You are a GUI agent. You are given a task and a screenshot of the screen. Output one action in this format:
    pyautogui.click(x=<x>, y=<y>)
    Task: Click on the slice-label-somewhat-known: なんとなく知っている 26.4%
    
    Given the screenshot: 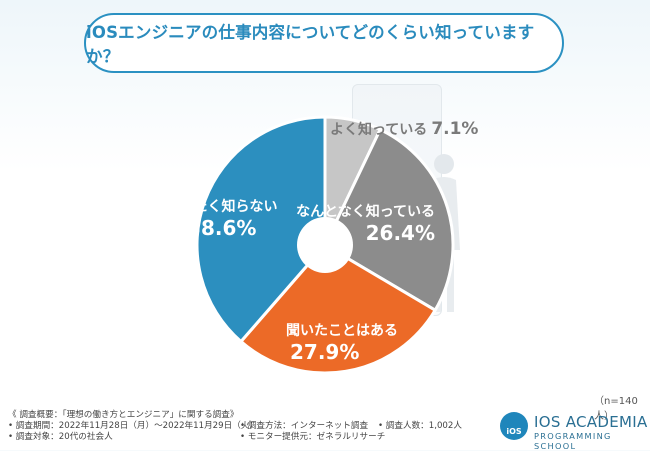 What is the action you would take?
    pyautogui.click(x=365, y=223)
    